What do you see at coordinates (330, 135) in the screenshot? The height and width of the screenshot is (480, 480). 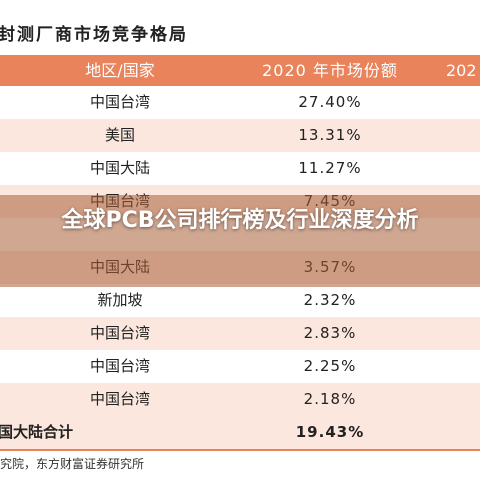 I see `cell-share: 13.31%` at bounding box center [330, 135].